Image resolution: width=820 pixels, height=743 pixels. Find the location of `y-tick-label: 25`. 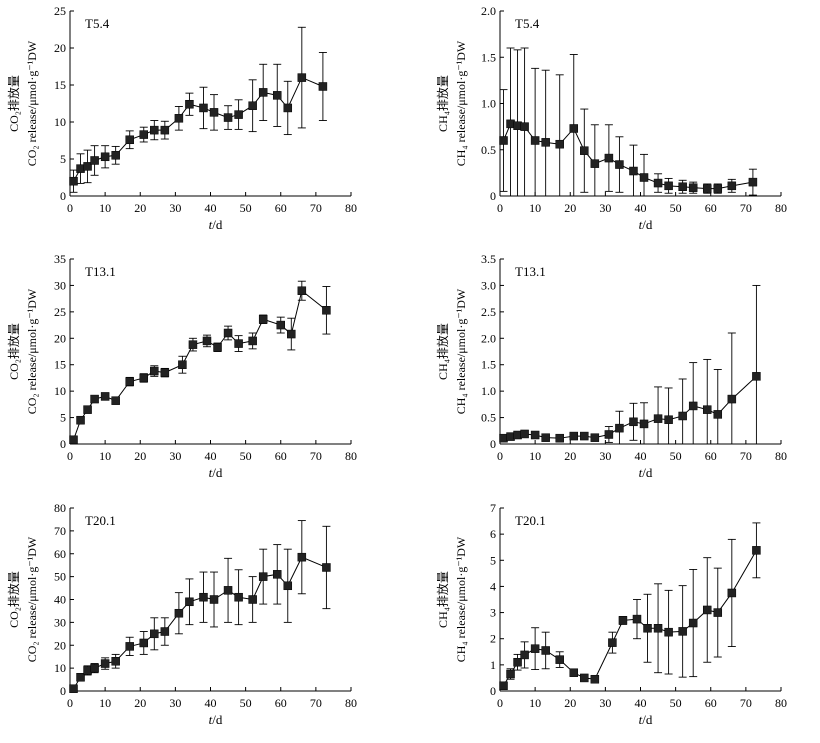

y-tick-label: 25 is located at coordinates (60, 312).